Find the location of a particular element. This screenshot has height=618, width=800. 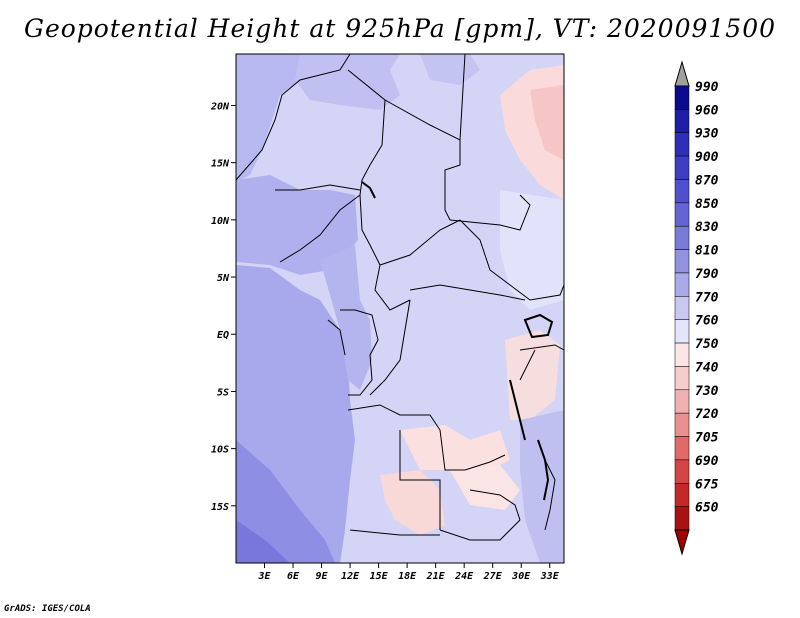

lon-tick-label: 21E is located at coordinates (436, 576).